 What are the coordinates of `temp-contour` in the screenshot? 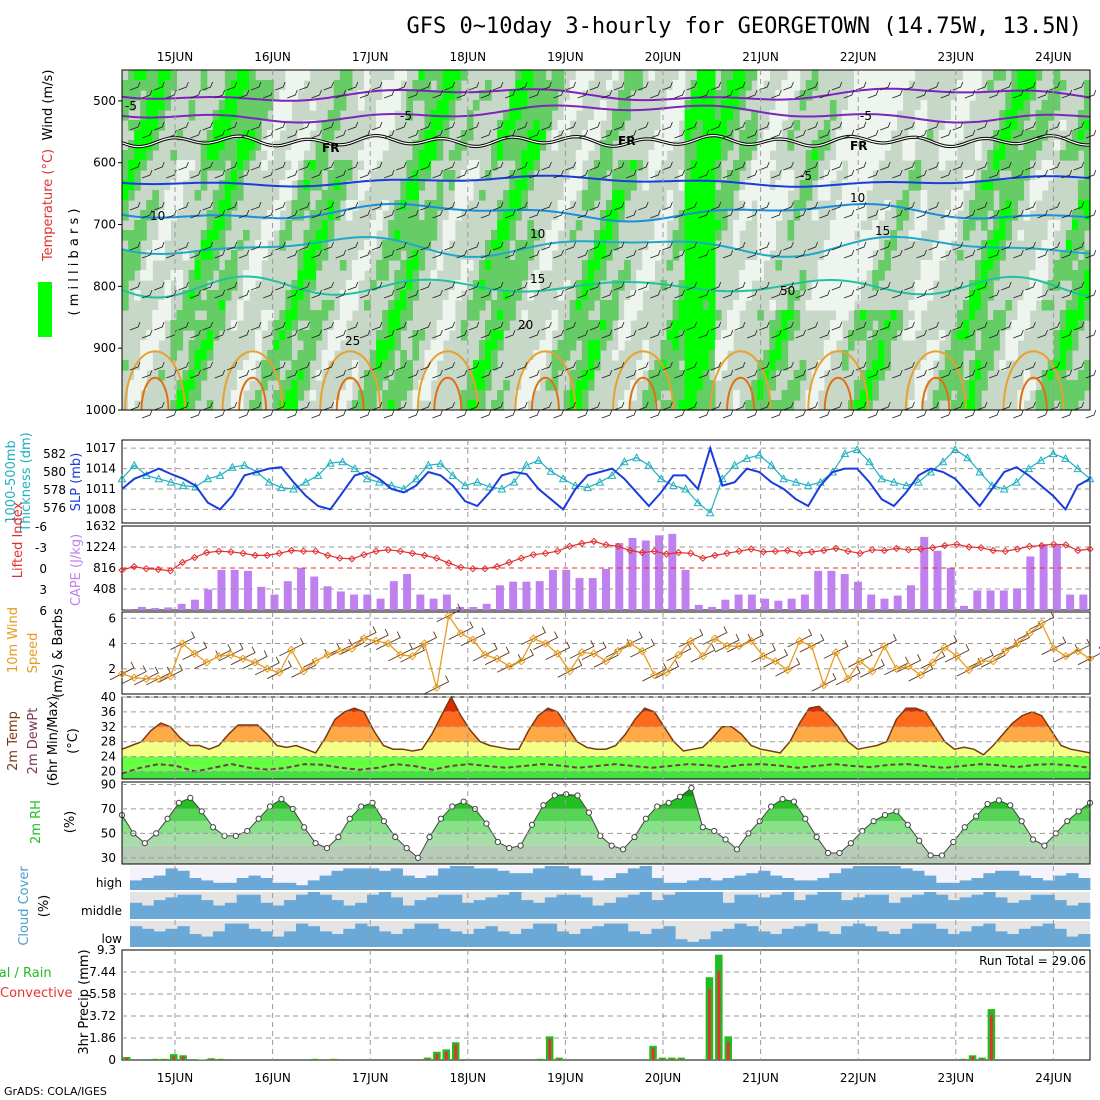 It's located at (447, 380).